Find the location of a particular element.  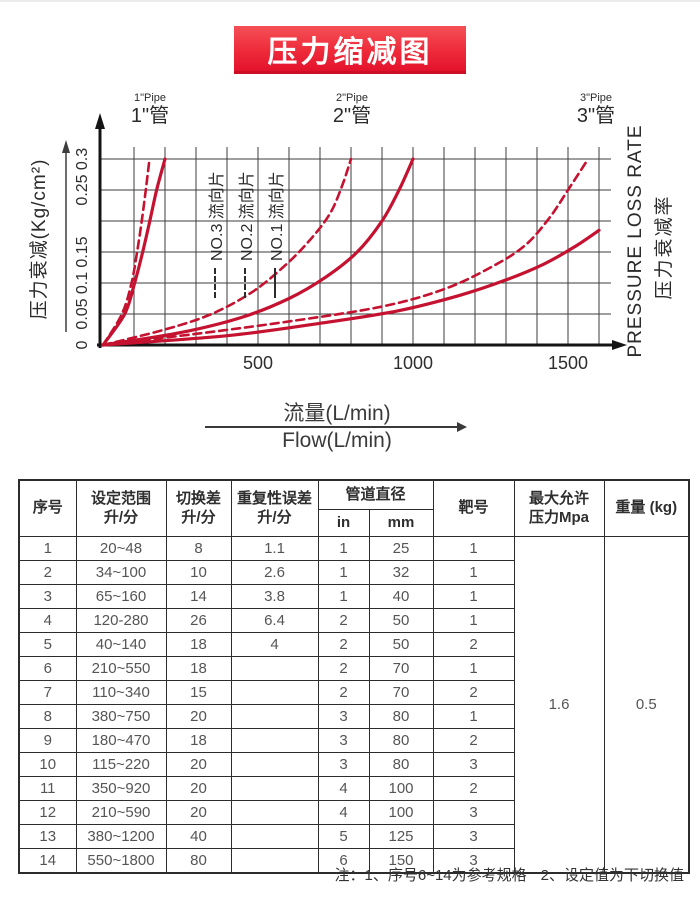

col-header-serial: 序号 is located at coordinates (47, 508).